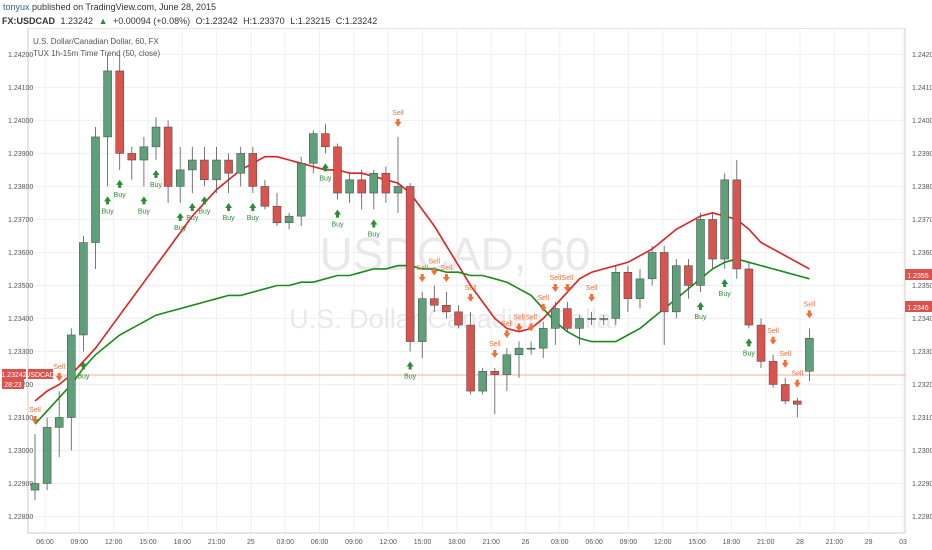 Image resolution: width=932 pixels, height=550 pixels. I want to click on x-tick-label: 25, so click(251, 542).